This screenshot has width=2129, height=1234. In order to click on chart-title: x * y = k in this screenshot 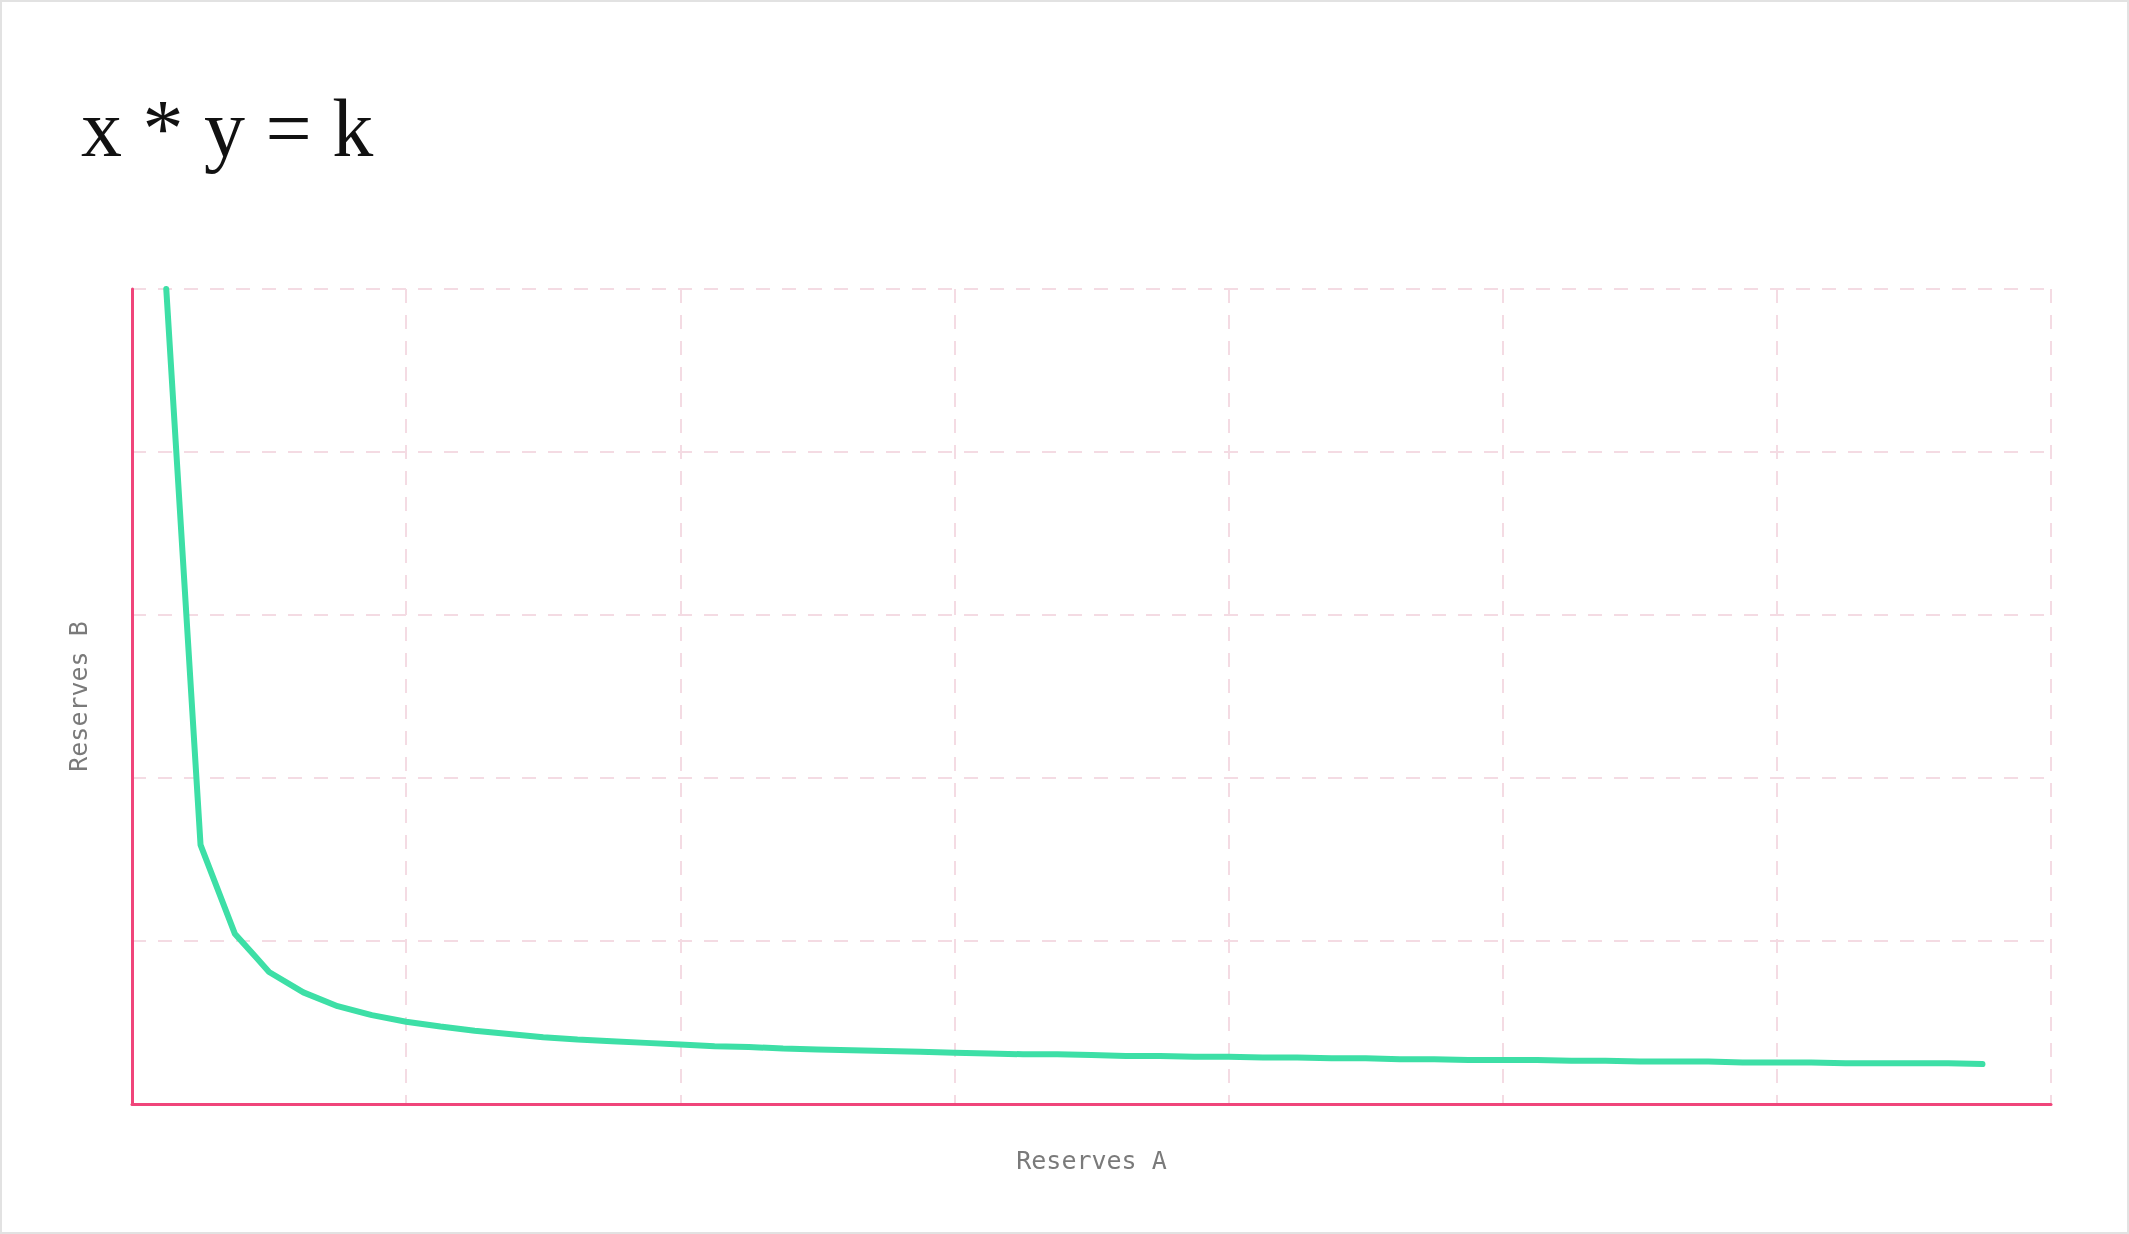, I will do `click(227, 128)`.